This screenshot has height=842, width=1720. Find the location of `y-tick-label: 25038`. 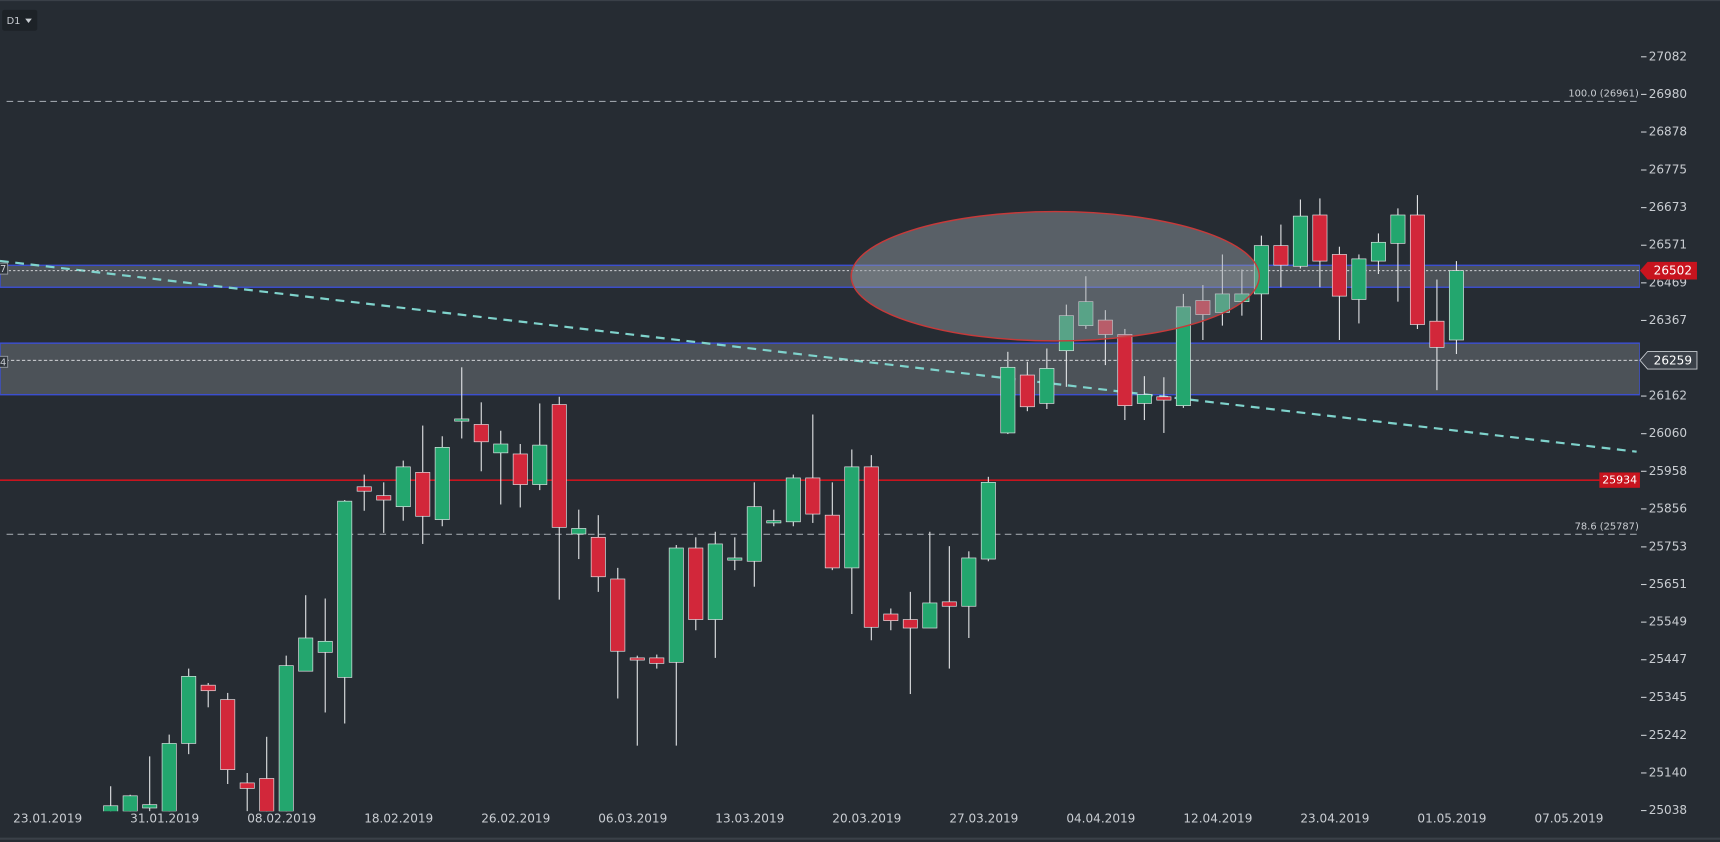

y-tick-label: 25038 is located at coordinates (1668, 810).